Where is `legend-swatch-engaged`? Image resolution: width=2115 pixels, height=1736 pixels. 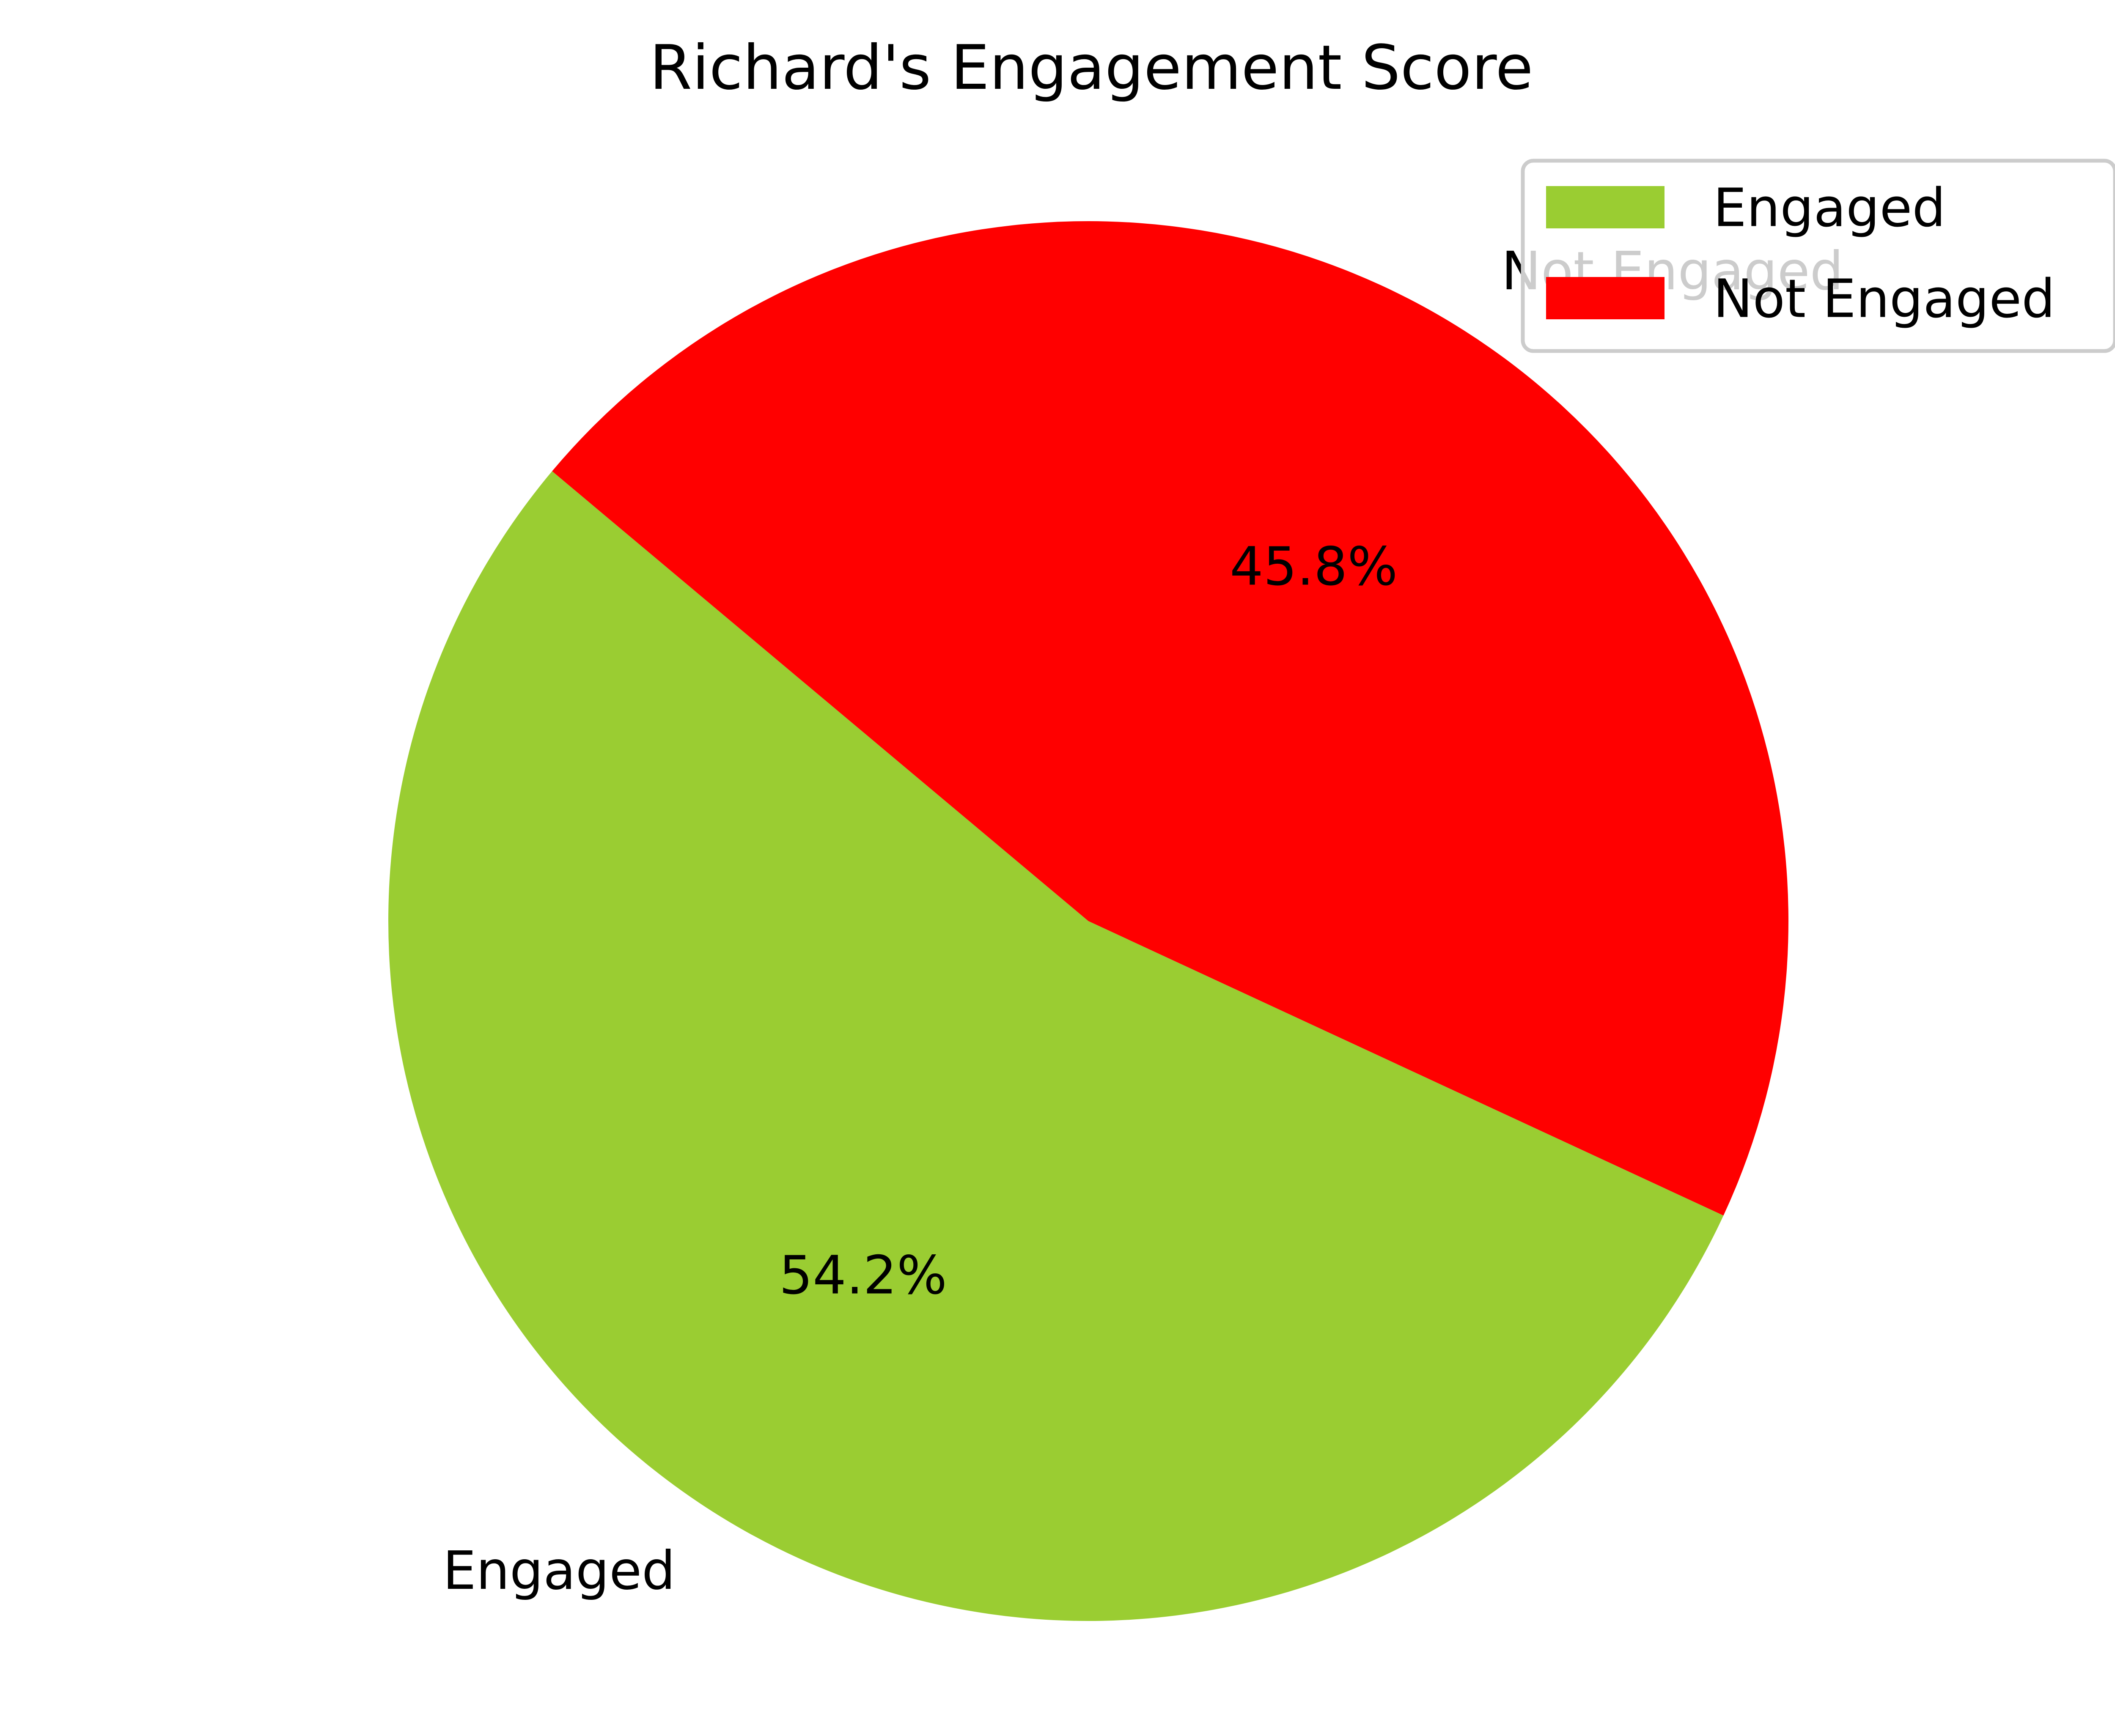
legend-swatch-engaged is located at coordinates (1605, 207).